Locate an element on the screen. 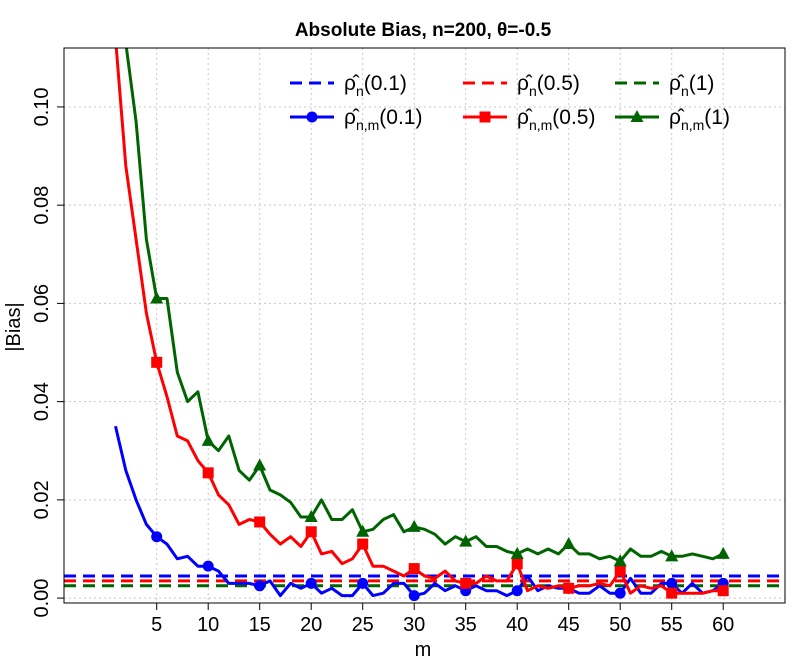  y-axis: 0.00 0.02 0.04 0.06 0.08 0.10 is located at coordinates (47, 352).